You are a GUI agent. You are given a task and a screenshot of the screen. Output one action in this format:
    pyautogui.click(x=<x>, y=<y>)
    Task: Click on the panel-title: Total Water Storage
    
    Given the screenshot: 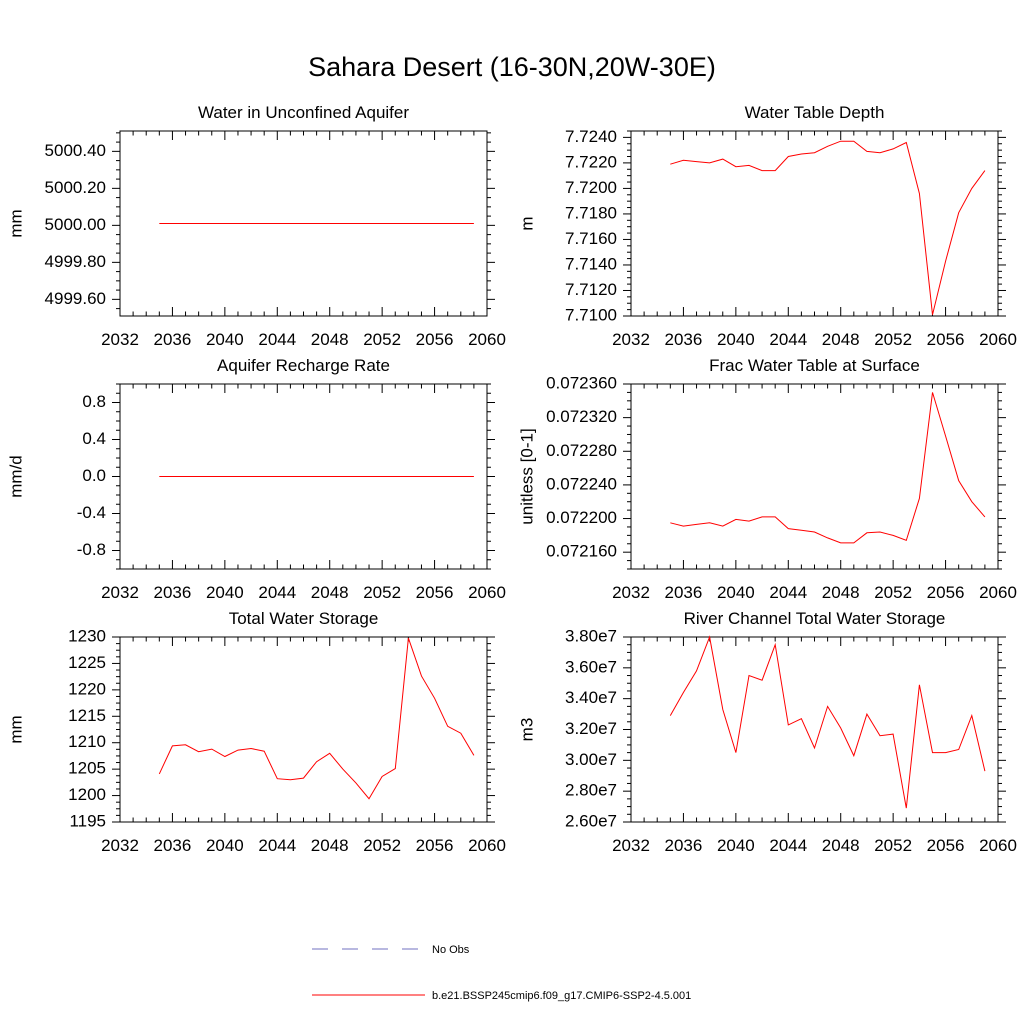 What is the action you would take?
    pyautogui.click(x=304, y=618)
    